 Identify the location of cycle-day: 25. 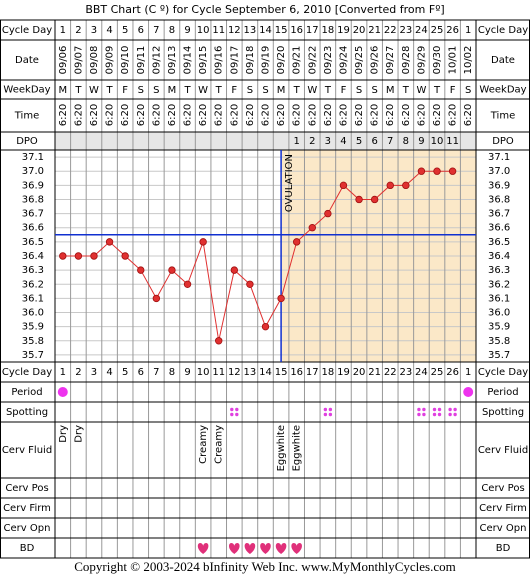
(437, 30).